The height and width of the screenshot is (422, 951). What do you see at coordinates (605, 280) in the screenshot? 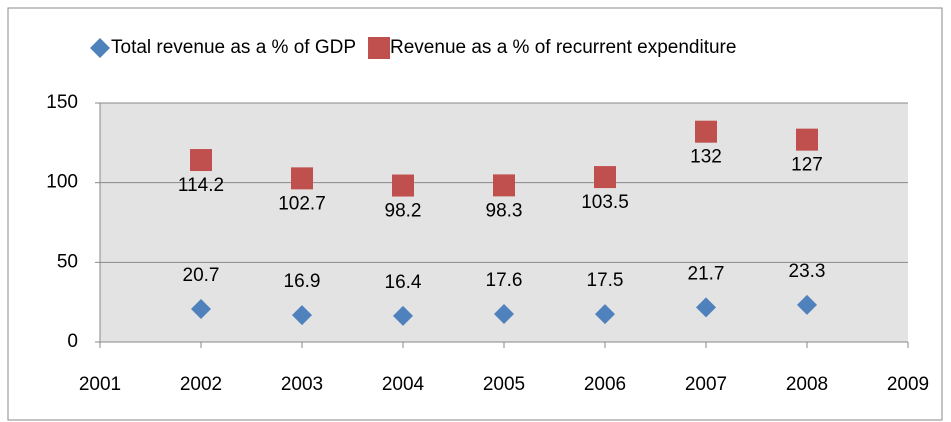
I see `data-label: 17.5` at bounding box center [605, 280].